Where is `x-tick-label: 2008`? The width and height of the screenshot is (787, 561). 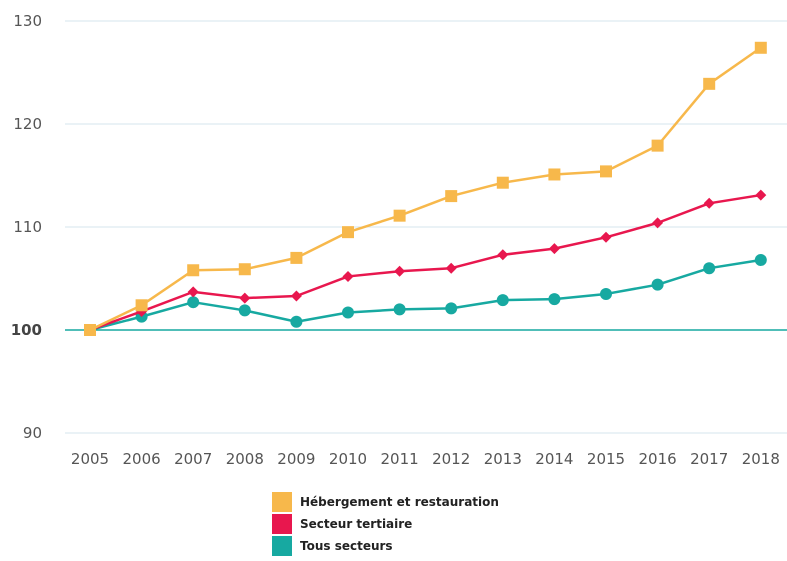 x-tick-label: 2008 is located at coordinates (245, 459).